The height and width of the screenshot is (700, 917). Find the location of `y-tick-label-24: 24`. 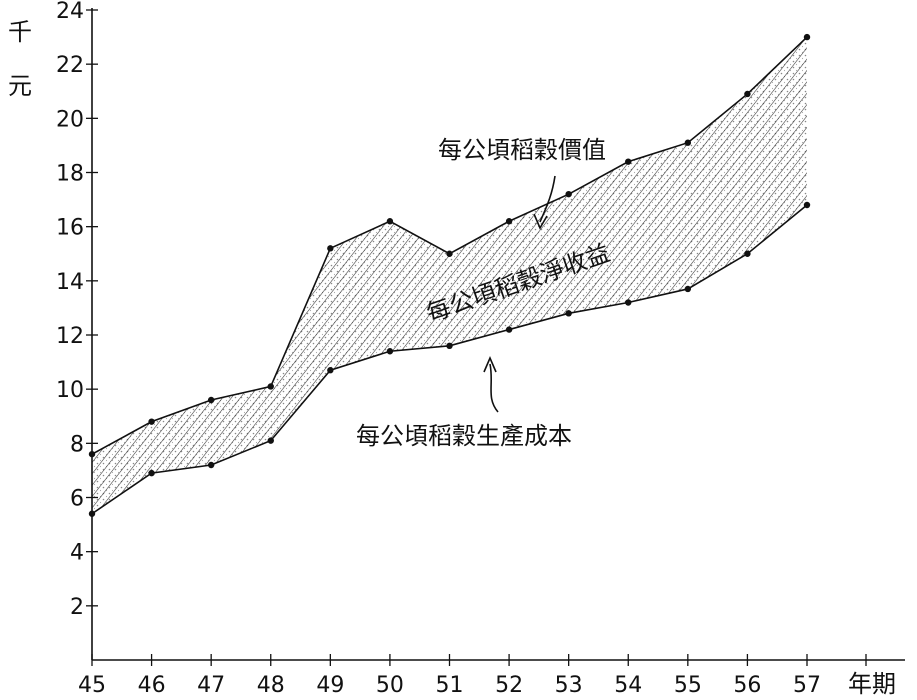

y-tick-label-24: 24 is located at coordinates (70, 12).